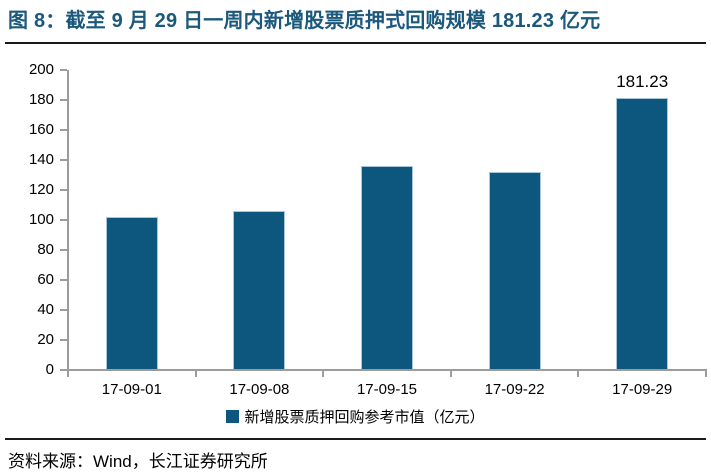  What do you see at coordinates (386, 389) in the screenshot?
I see `x-tick-label: 17-09-15` at bounding box center [386, 389].